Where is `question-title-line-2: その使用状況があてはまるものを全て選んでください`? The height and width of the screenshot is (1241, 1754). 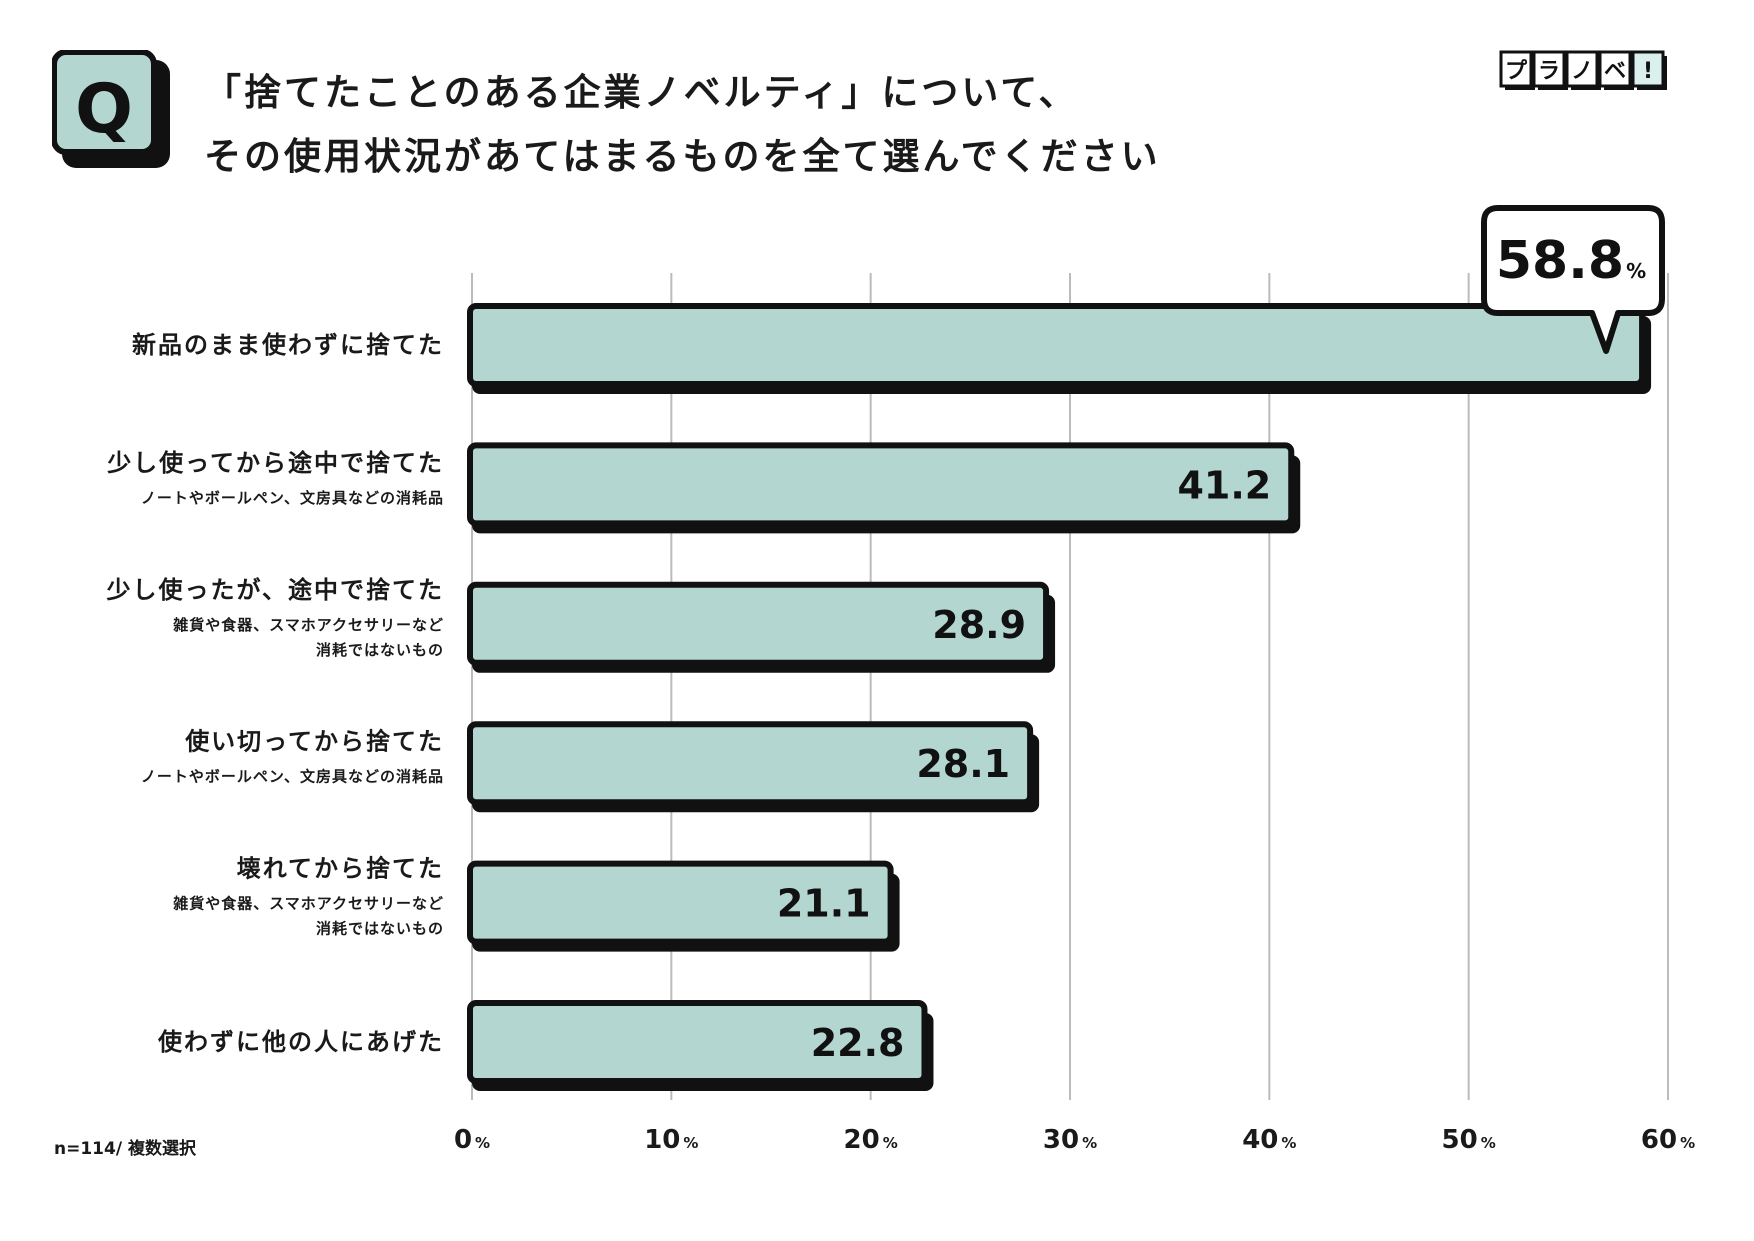 question-title-line-2: その使用状況があてはまるものを全て選んでください is located at coordinates (682, 156).